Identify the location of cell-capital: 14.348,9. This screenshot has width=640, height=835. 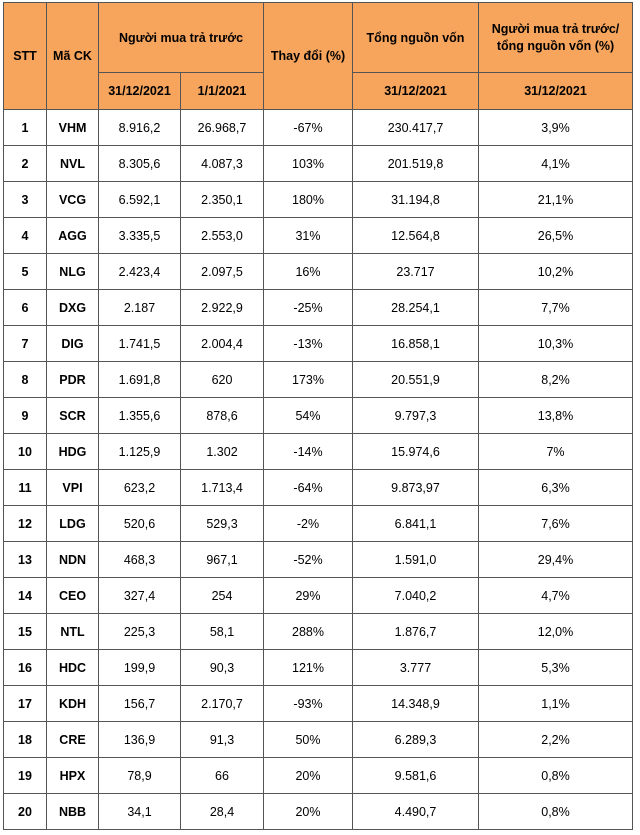
(415, 703).